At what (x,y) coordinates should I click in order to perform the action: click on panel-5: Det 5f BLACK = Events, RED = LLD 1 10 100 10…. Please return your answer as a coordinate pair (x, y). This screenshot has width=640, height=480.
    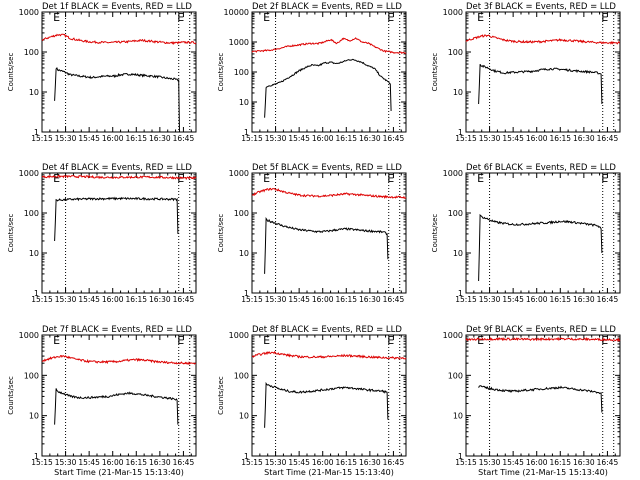
    Looking at the image, I should click on (312, 233).